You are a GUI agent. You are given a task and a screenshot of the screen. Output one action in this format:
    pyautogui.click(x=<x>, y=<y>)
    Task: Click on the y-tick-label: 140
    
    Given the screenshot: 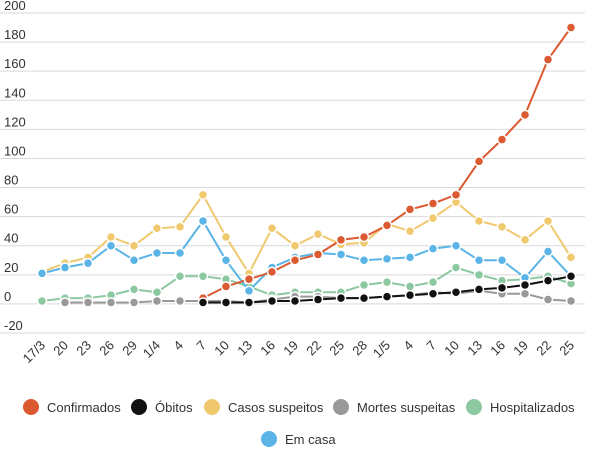 What is the action you would take?
    pyautogui.click(x=15, y=92)
    